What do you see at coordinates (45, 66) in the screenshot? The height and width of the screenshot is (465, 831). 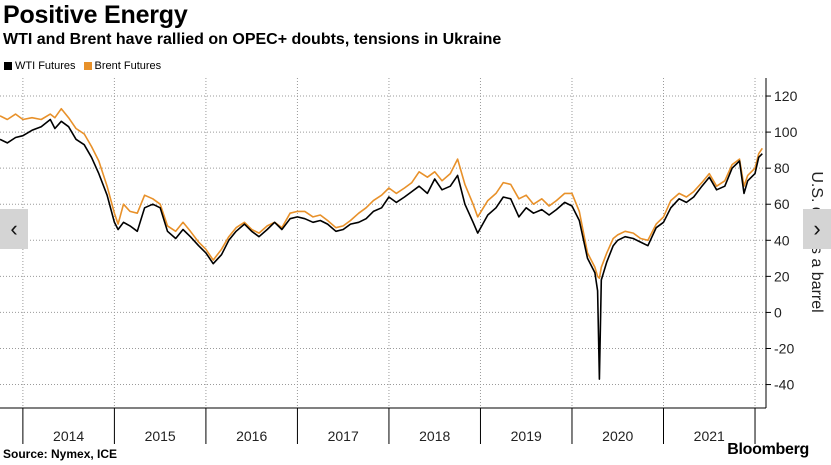 I see `legend-label-wti: WTI Futures` at bounding box center [45, 66].